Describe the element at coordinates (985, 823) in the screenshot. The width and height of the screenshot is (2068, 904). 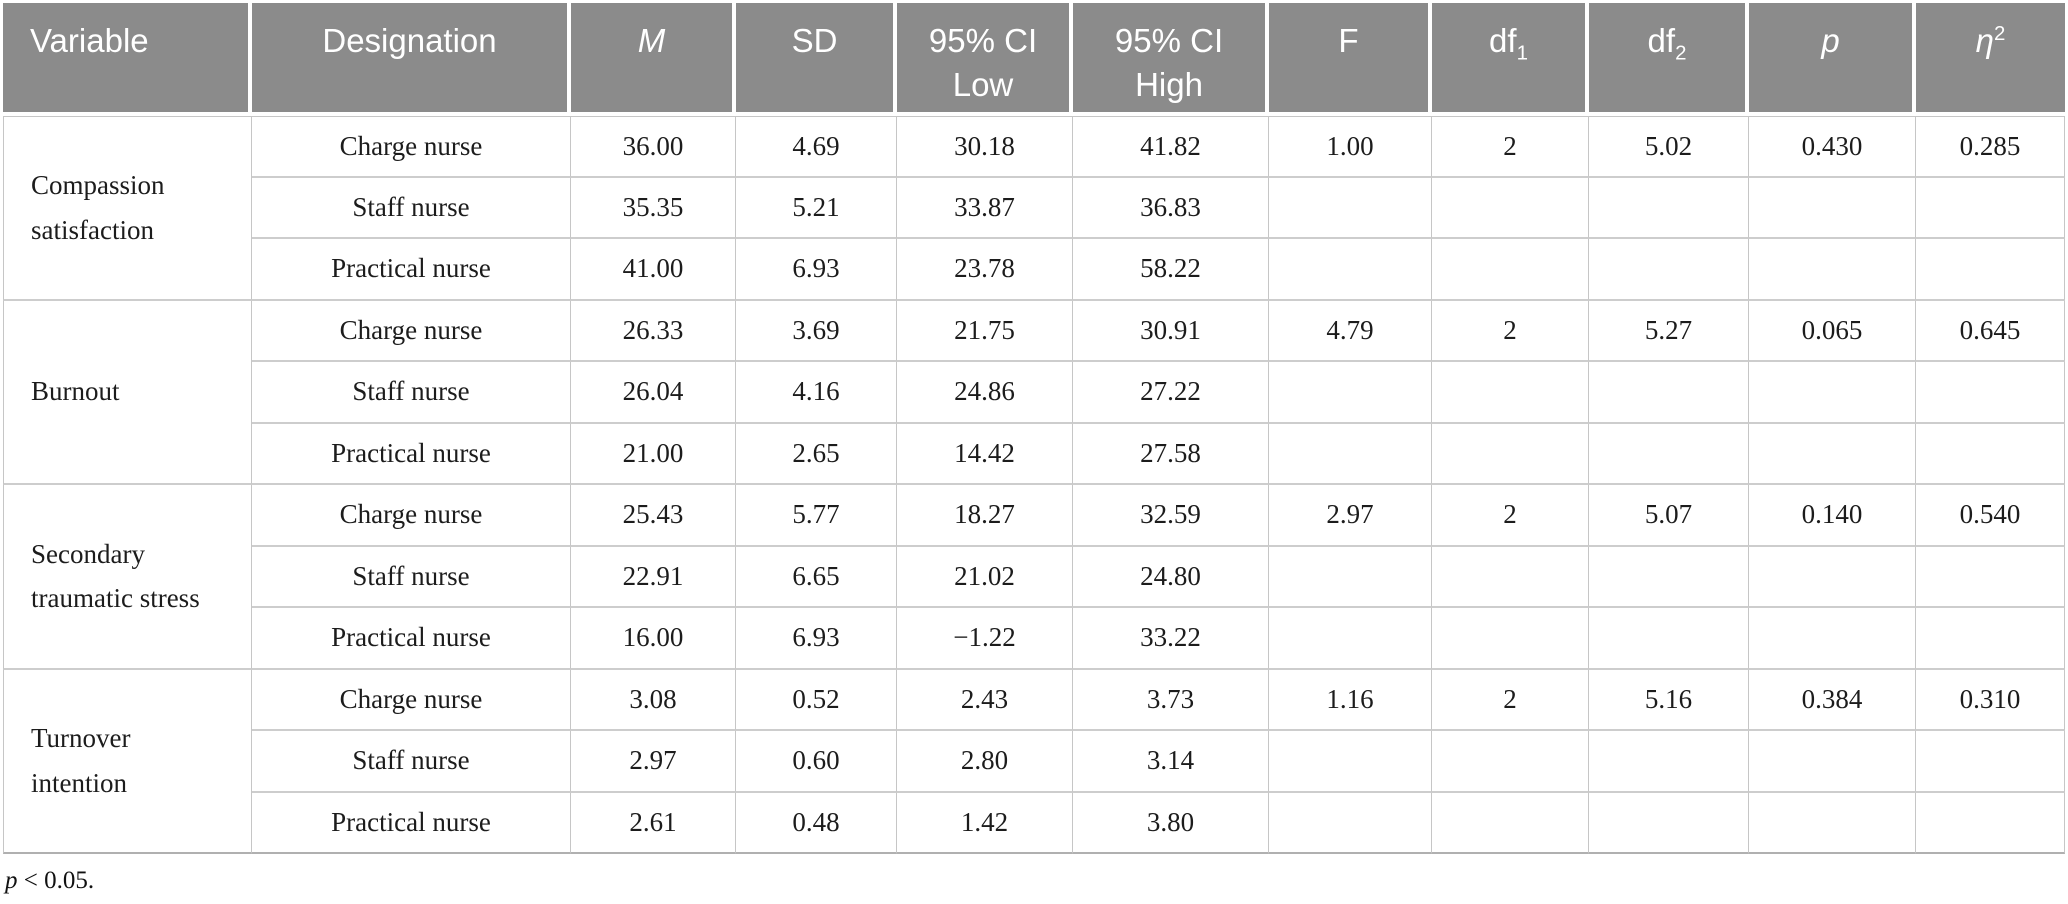
I see `ci-low-cell: 1.42` at that location.